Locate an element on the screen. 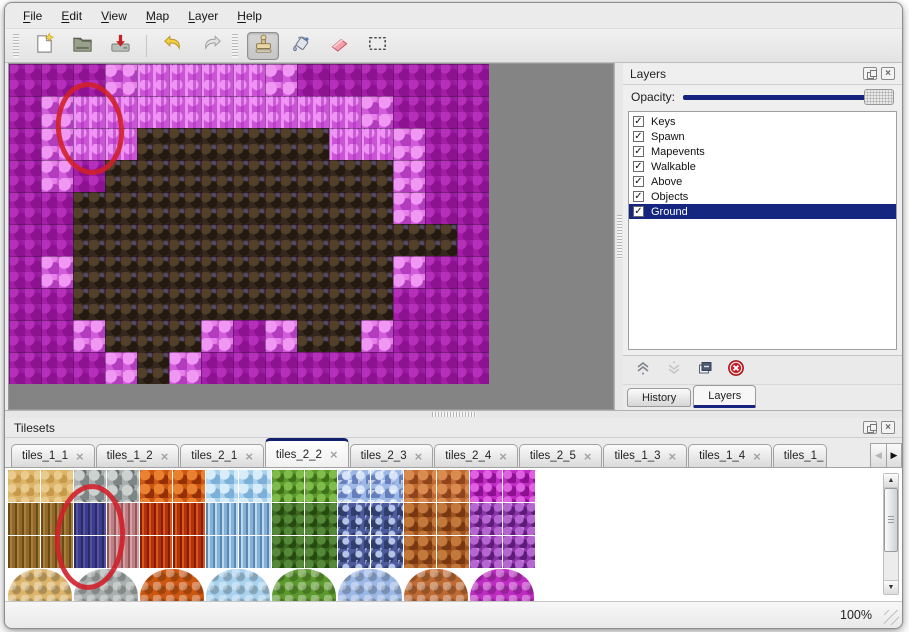 The image size is (909, 632). eraser-tool-button is located at coordinates (339, 46).